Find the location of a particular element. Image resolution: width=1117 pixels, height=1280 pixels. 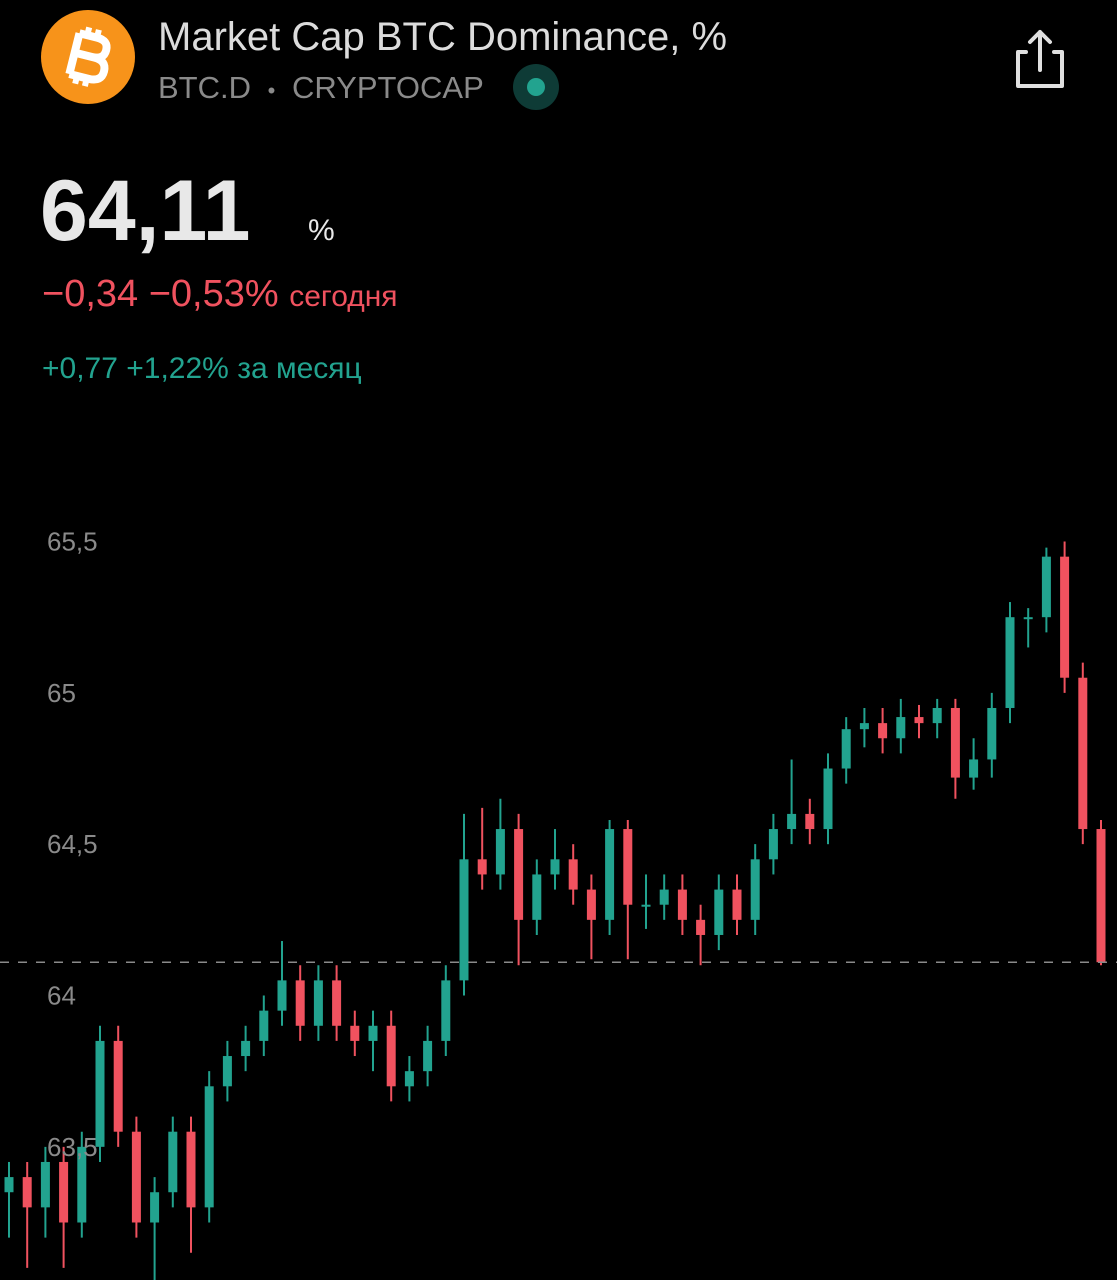

today-change-pct: −0,53% is located at coordinates (214, 294).